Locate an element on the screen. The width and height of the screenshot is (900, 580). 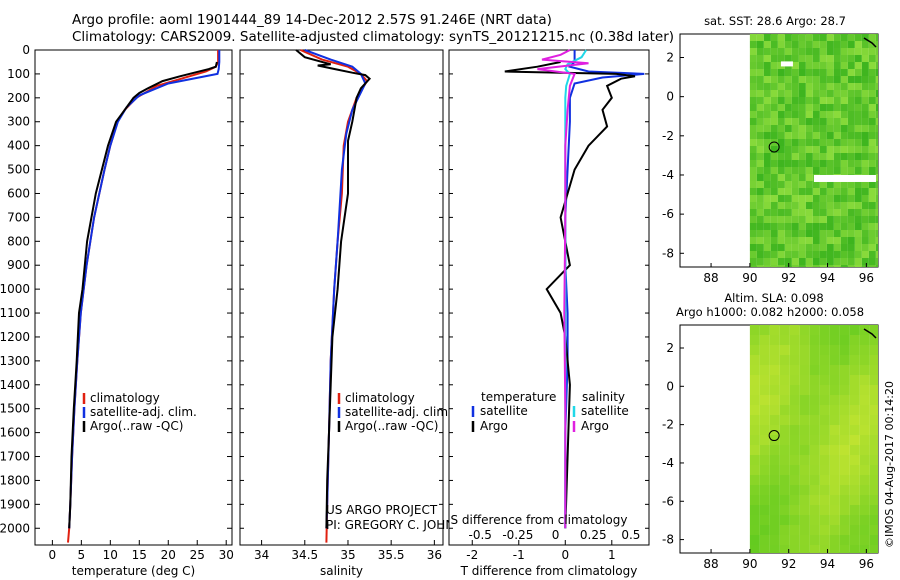
coastline is located at coordinates (870, 333).